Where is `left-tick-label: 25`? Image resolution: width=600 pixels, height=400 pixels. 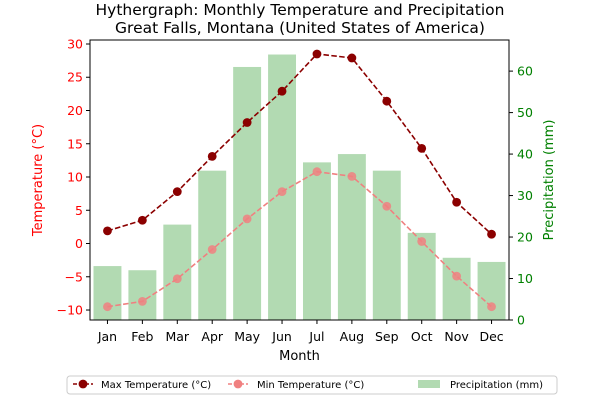 left-tick-label: 25 is located at coordinates (75, 77).